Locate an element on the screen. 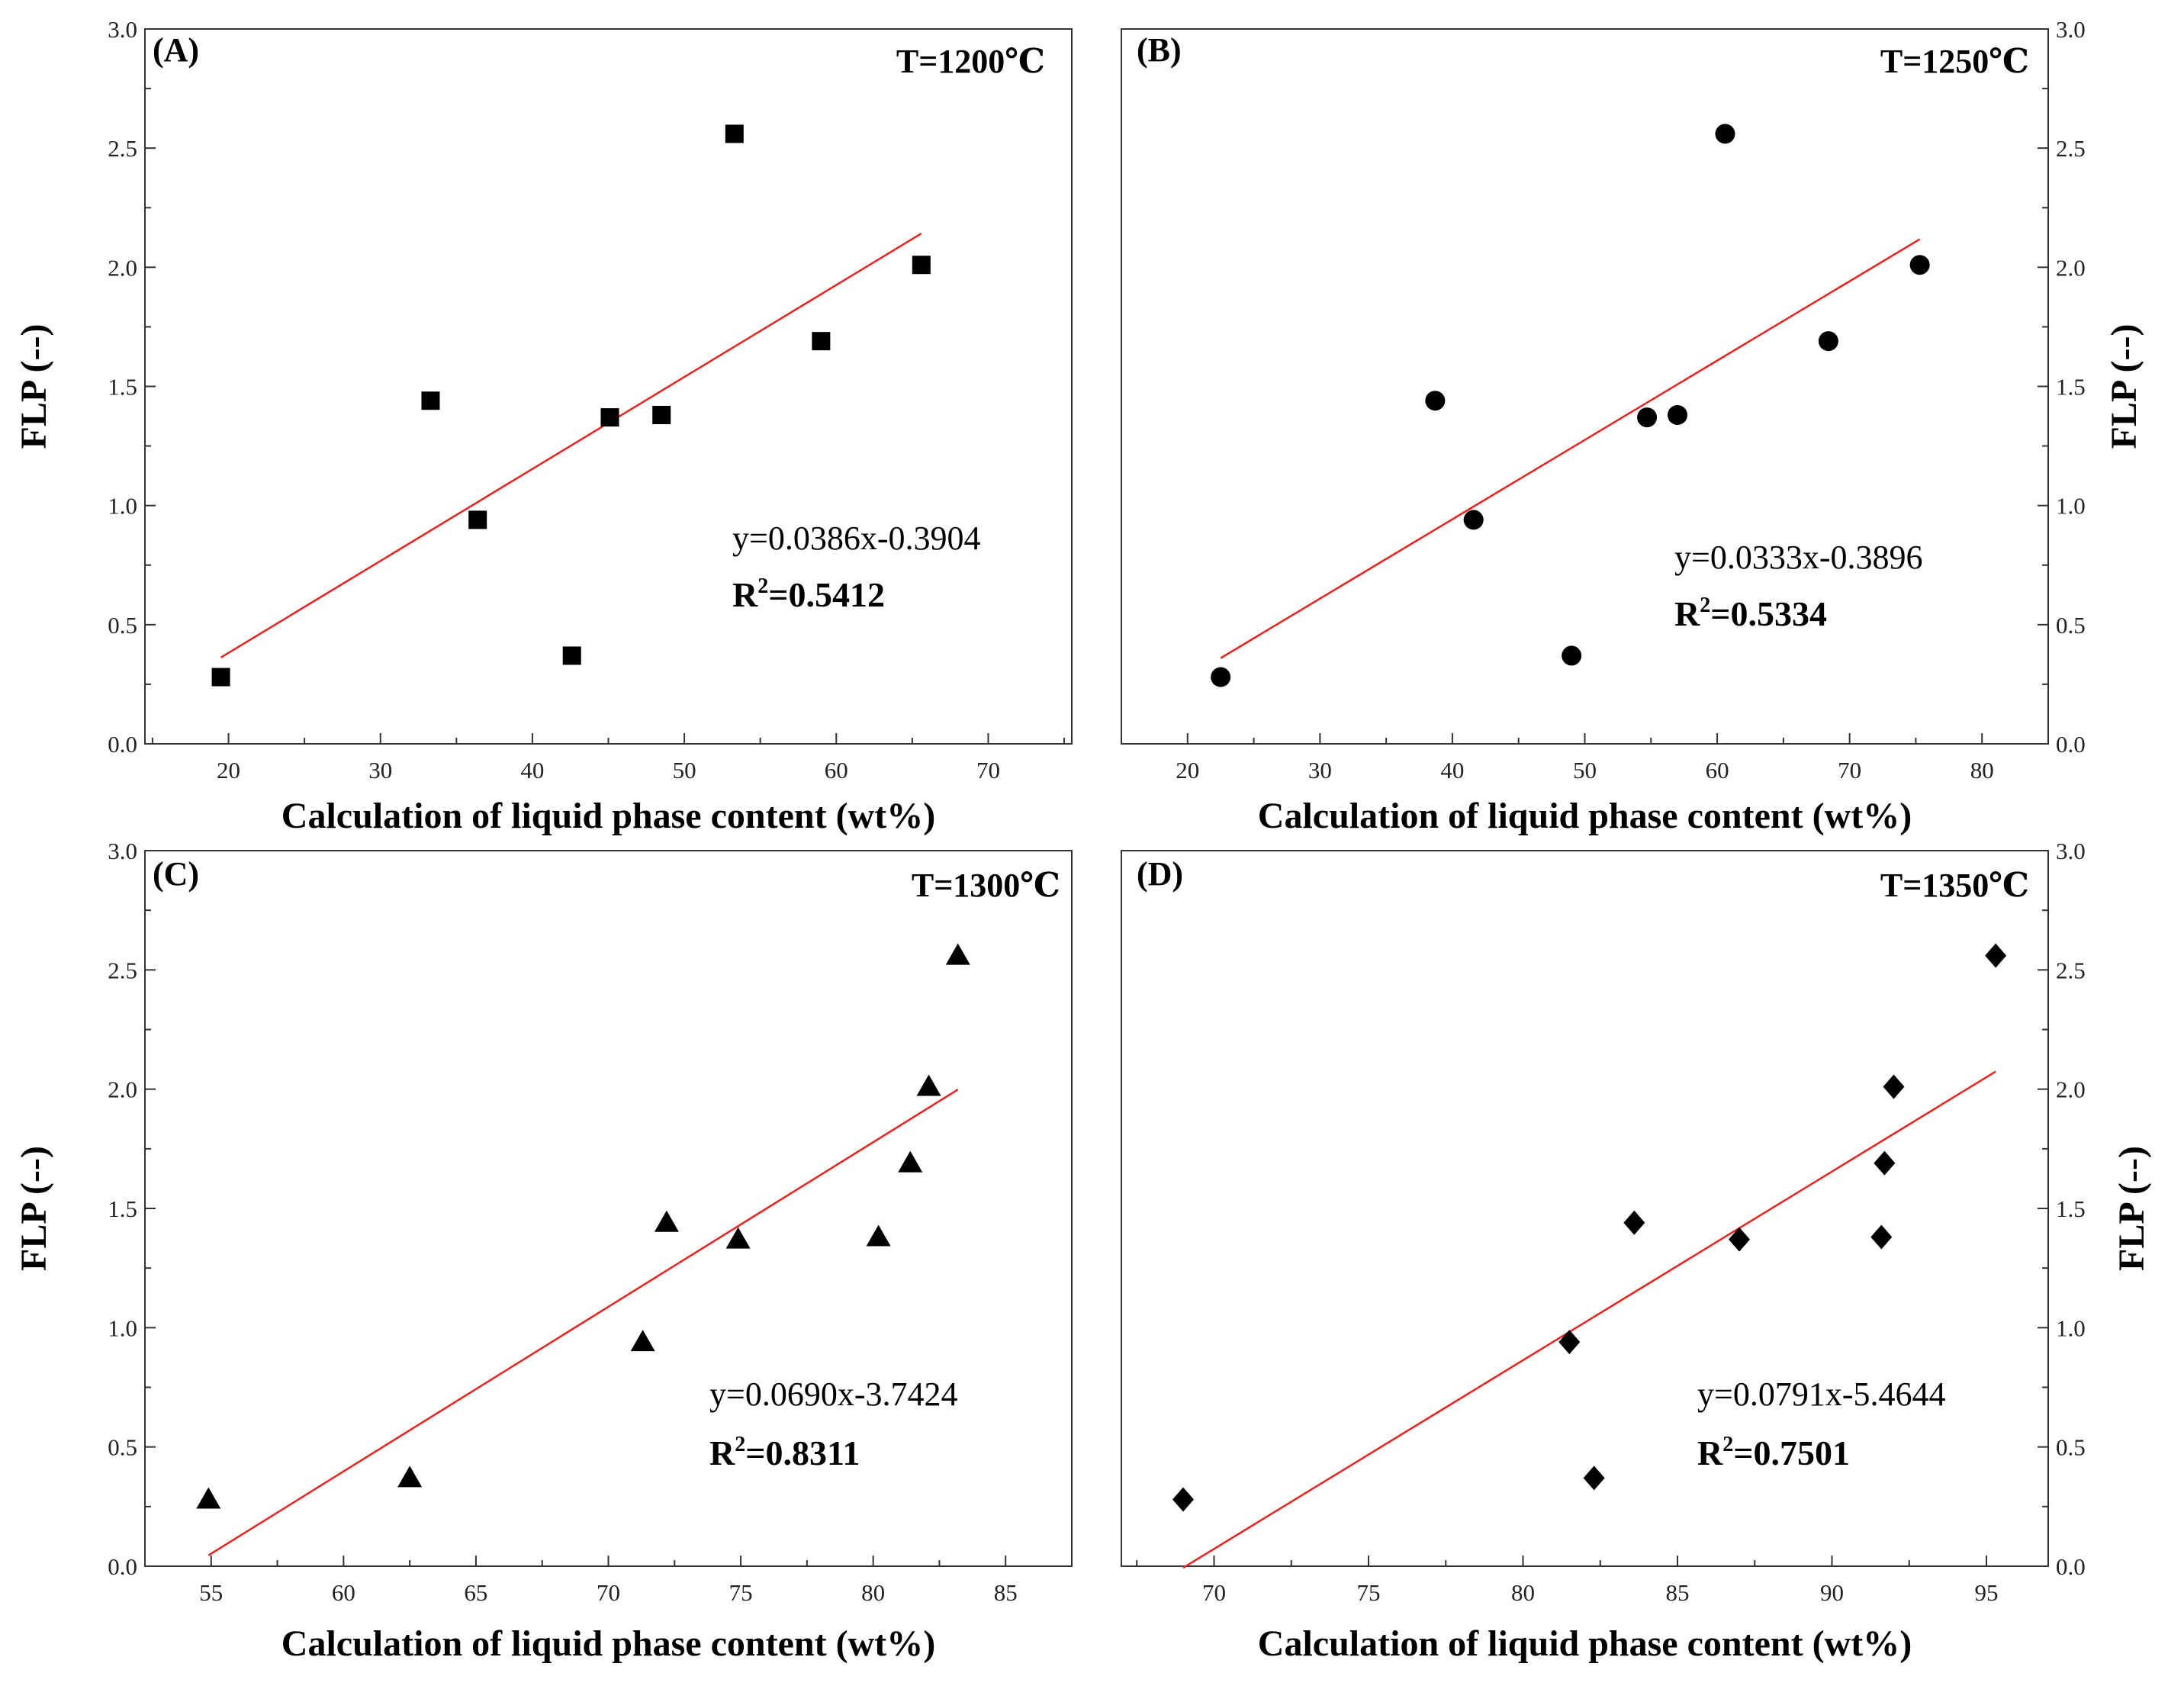 Image resolution: width=2184 pixels, height=1686 pixels. temperature-label: T=1300℃ is located at coordinates (986, 886).